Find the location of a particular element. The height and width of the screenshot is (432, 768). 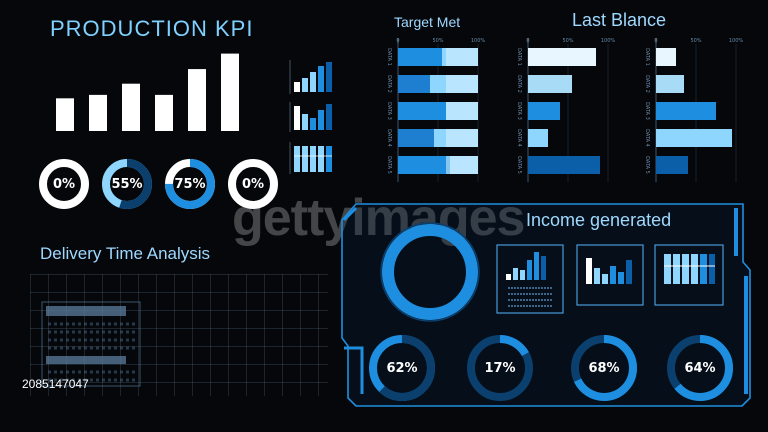

target-met-chart: 0 50% 100% DATA 1 DATA 2 DATA 3 DATA 4 DATA 5 is located at coordinates (436, 110).